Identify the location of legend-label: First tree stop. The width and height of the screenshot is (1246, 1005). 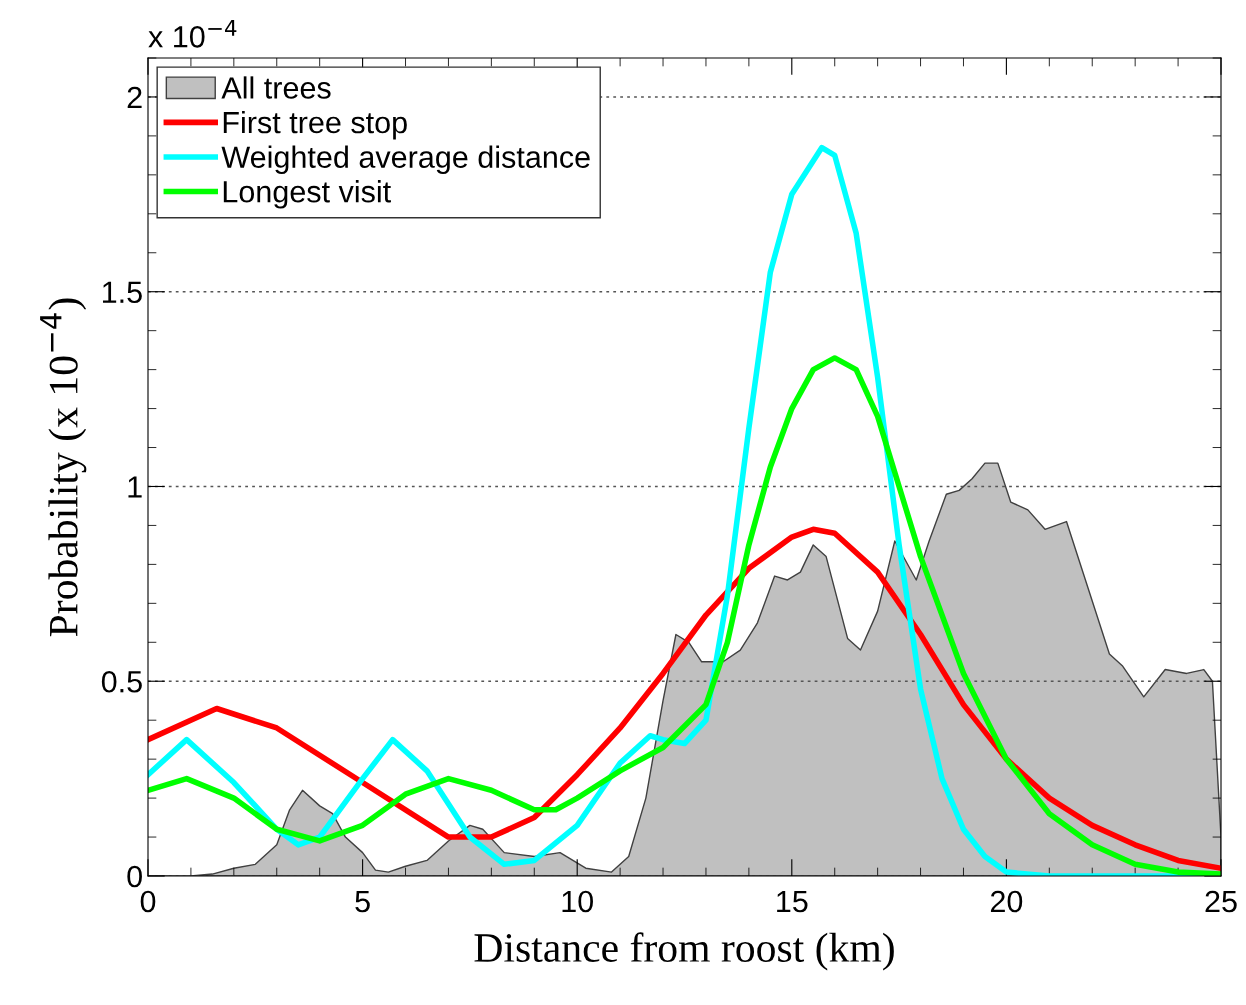
(315, 125).